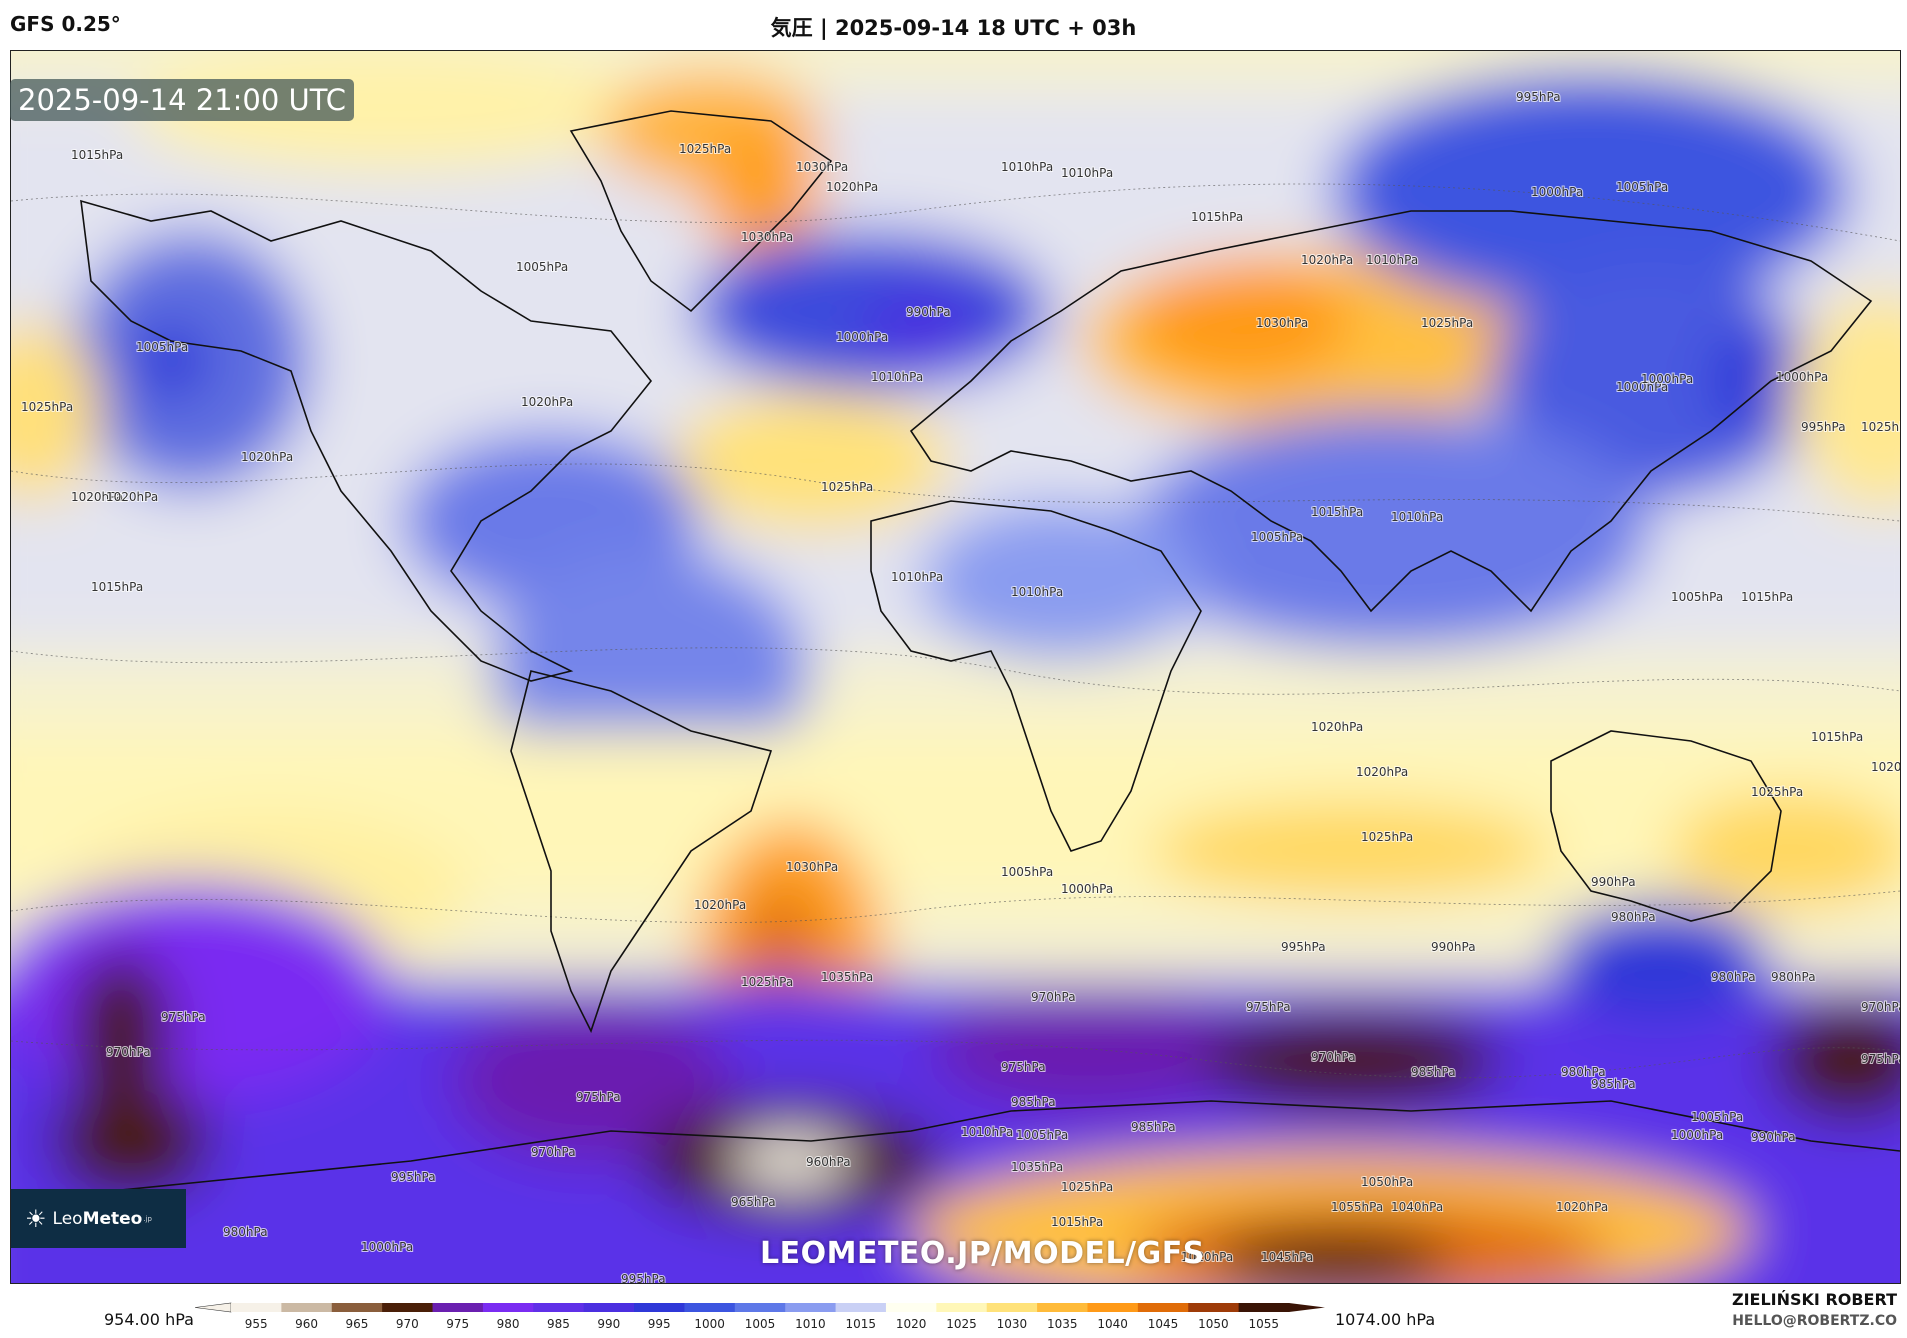 This screenshot has height=1338, width=1907. I want to click on colorbar-tick-label: 1030, so click(1012, 1324).